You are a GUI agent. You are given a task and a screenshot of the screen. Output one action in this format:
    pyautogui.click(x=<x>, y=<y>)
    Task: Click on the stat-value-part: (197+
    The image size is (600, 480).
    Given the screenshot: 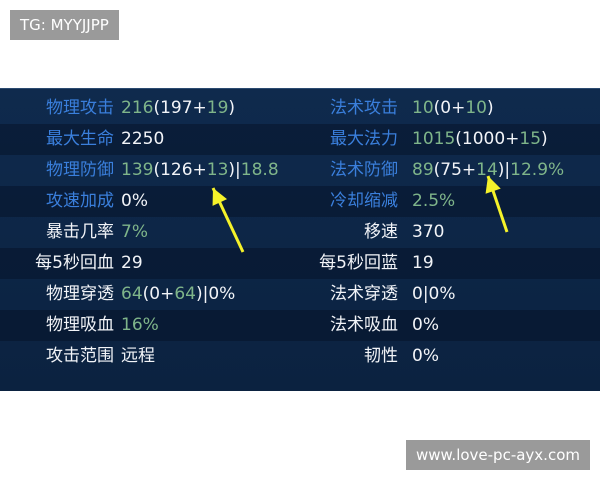 What is the action you would take?
    pyautogui.click(x=180, y=108)
    